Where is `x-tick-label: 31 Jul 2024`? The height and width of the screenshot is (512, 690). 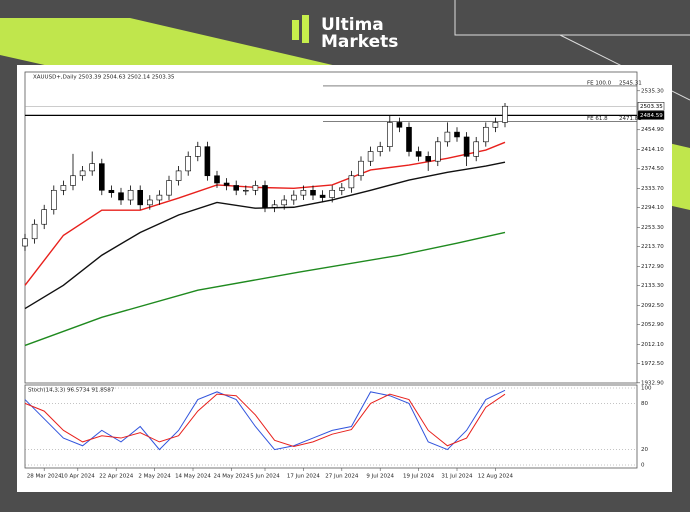 x-tick-label: 31 Jul 2024 is located at coordinates (457, 477).